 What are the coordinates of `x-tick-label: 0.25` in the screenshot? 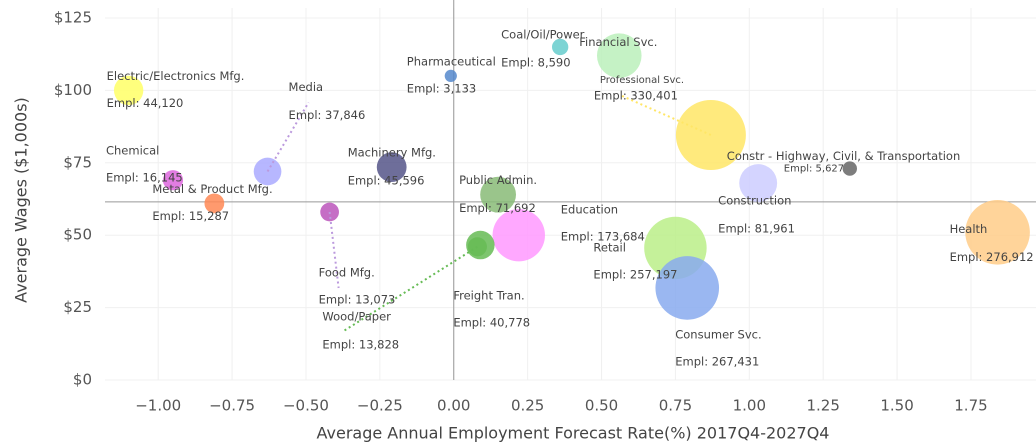 It's located at (527, 406).